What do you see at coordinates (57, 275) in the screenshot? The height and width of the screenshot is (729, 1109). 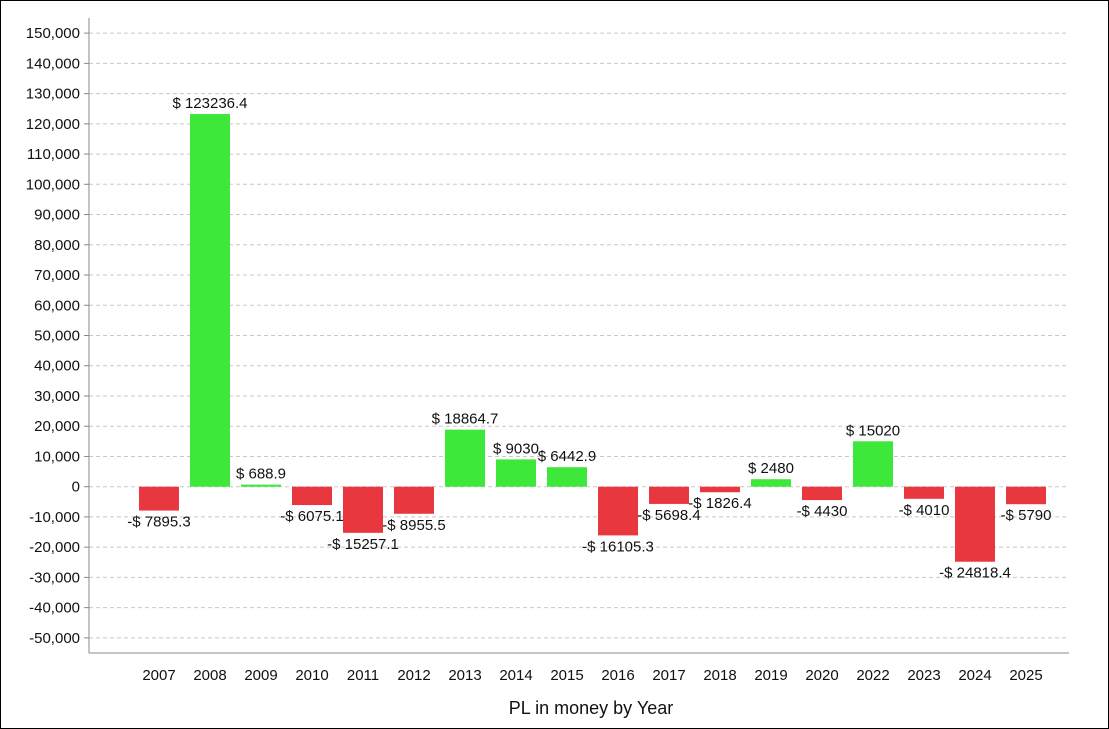 I see `y-tick-label: 70,000` at bounding box center [57, 275].